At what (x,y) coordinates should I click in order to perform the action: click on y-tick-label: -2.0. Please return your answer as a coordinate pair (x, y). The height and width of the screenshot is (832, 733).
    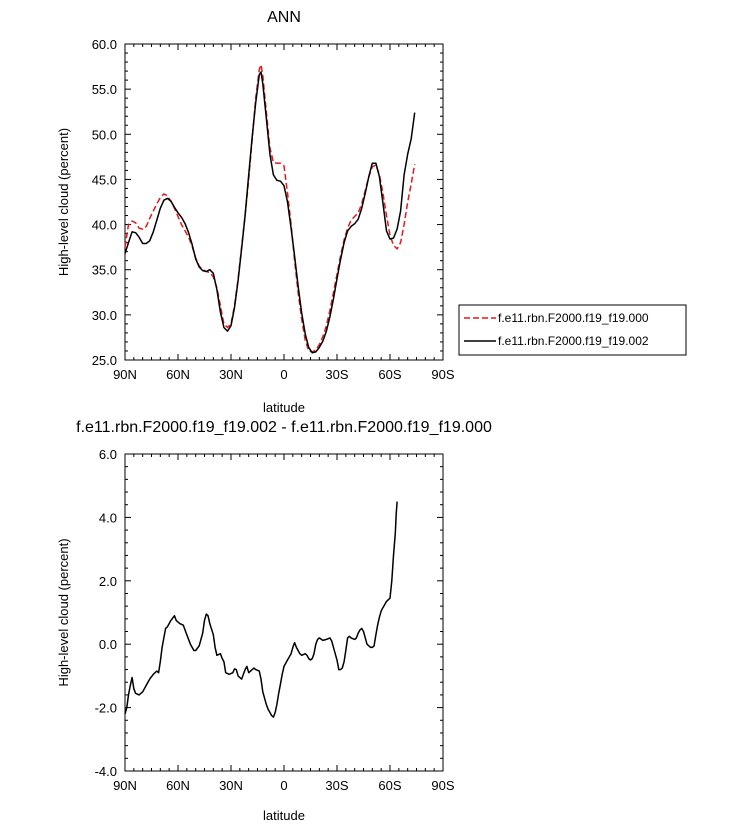
    Looking at the image, I should click on (106, 708).